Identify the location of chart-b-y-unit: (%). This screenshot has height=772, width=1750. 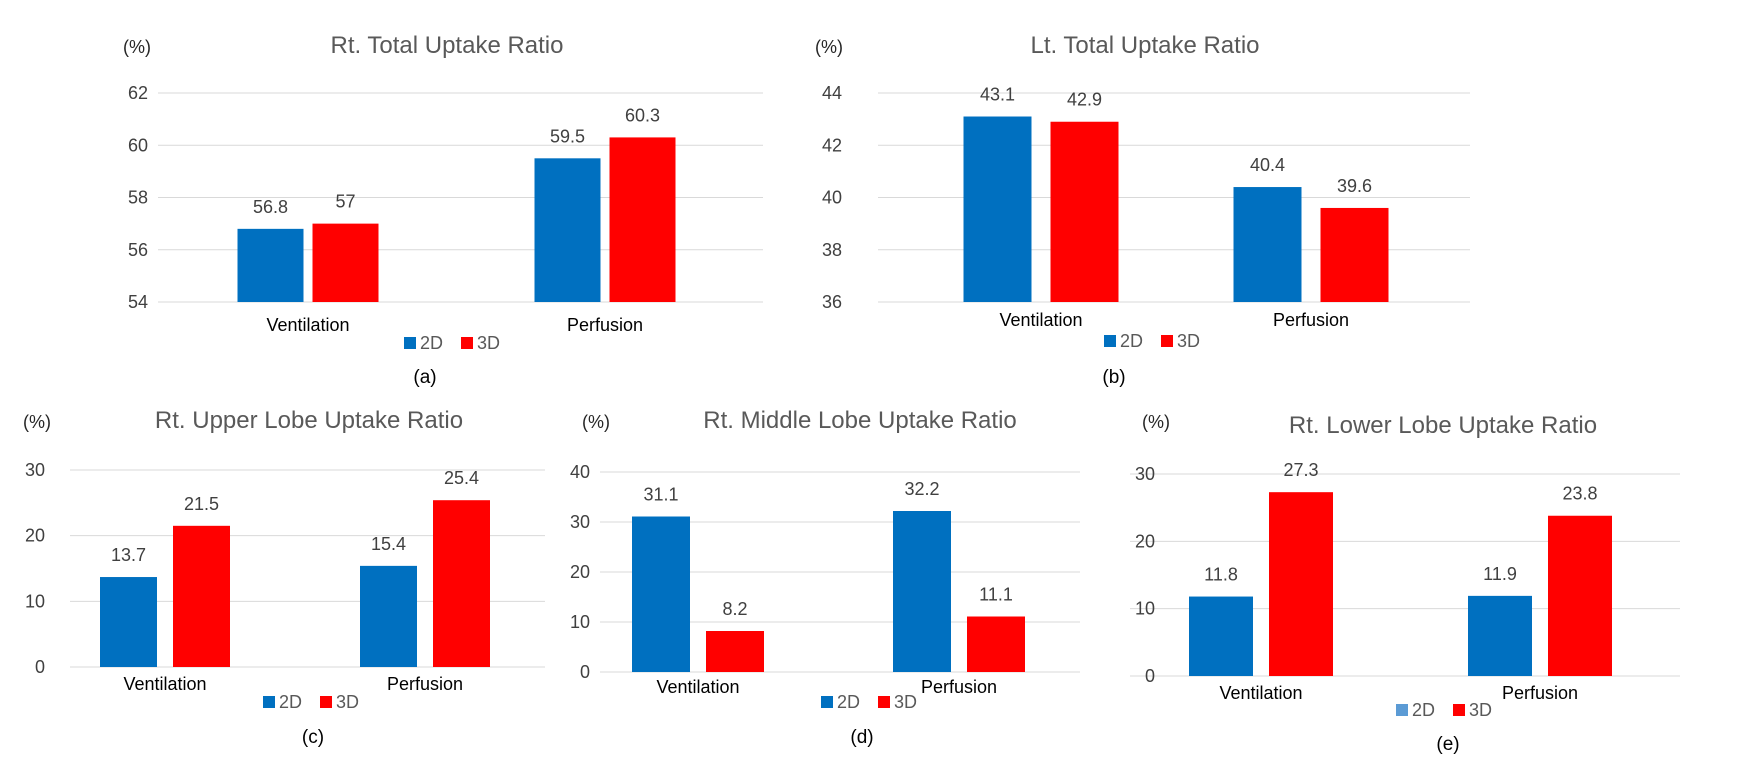
(829, 47).